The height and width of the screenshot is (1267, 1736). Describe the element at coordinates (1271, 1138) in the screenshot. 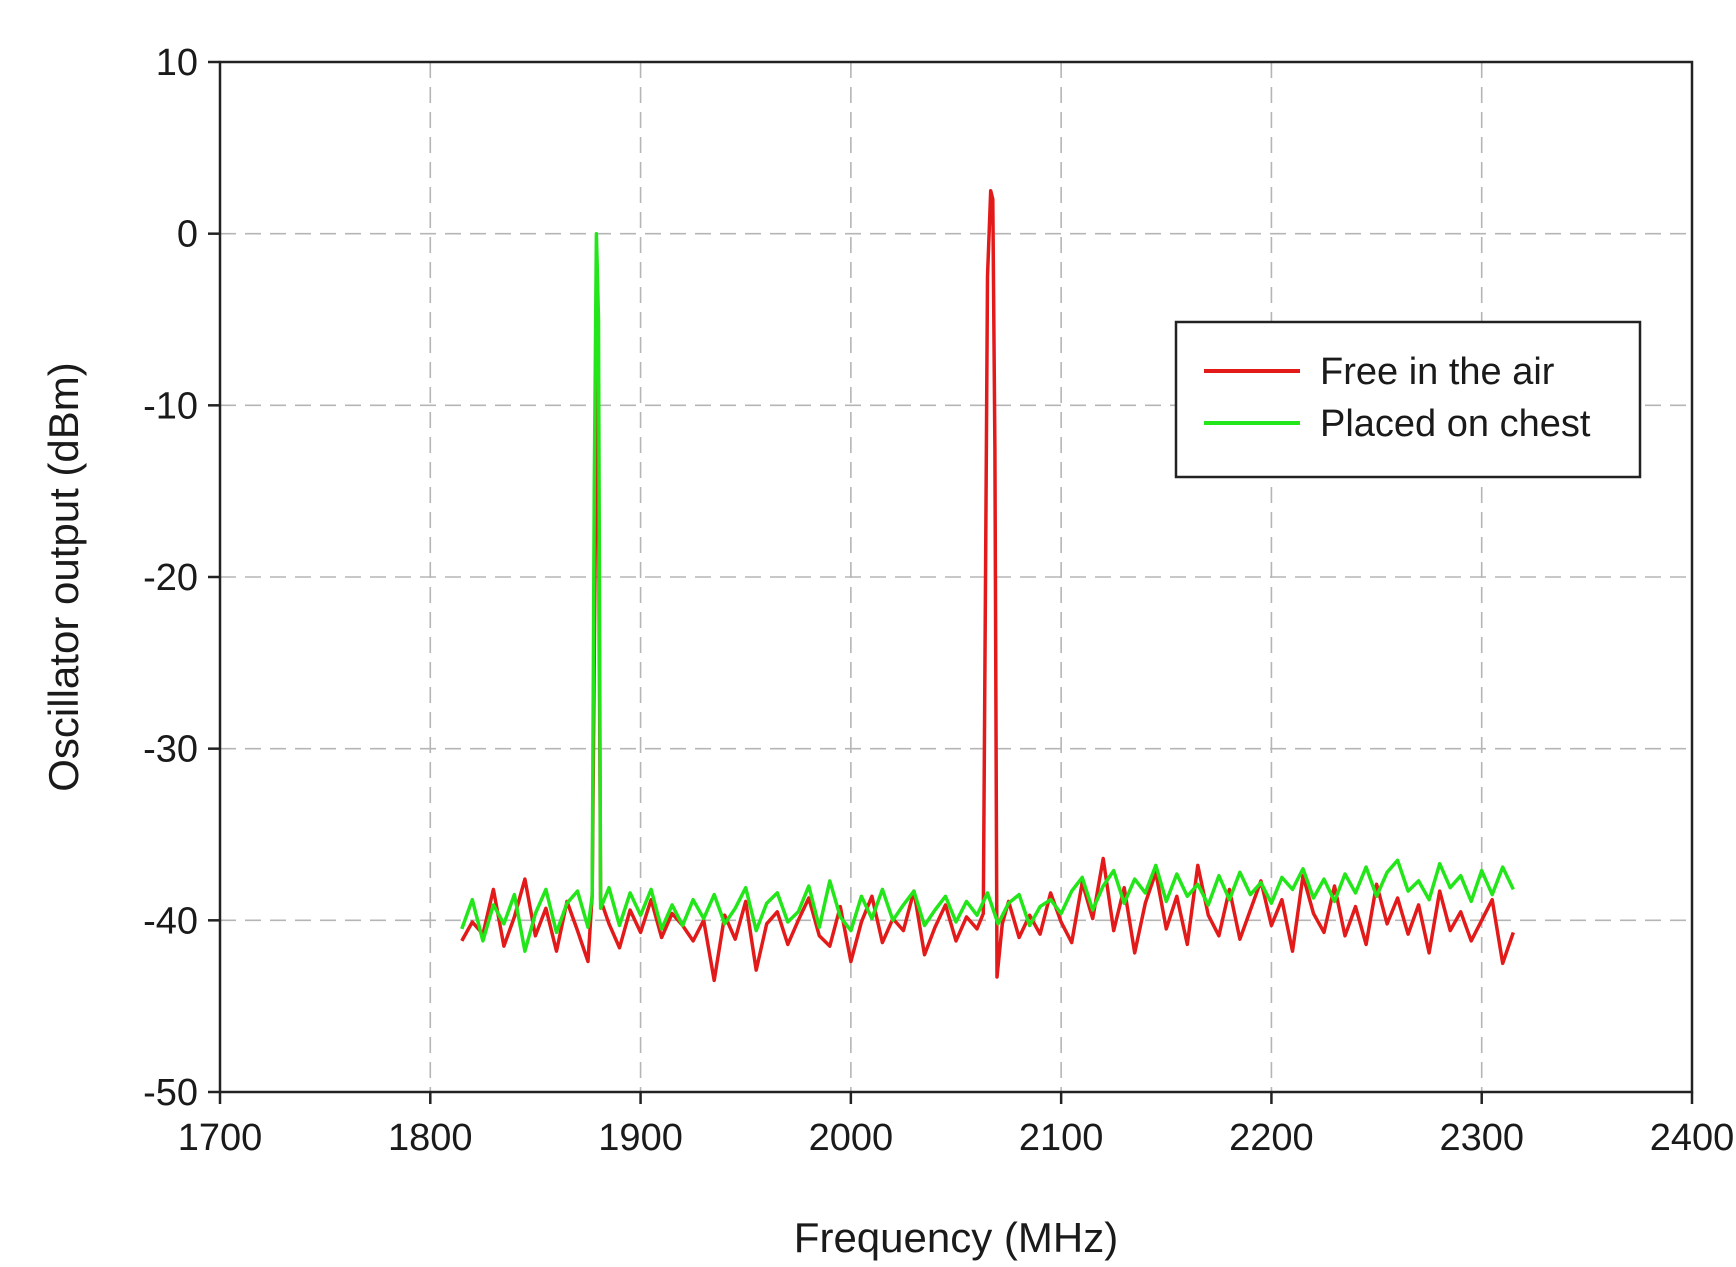

I see `x-tick-label: 2200` at that location.